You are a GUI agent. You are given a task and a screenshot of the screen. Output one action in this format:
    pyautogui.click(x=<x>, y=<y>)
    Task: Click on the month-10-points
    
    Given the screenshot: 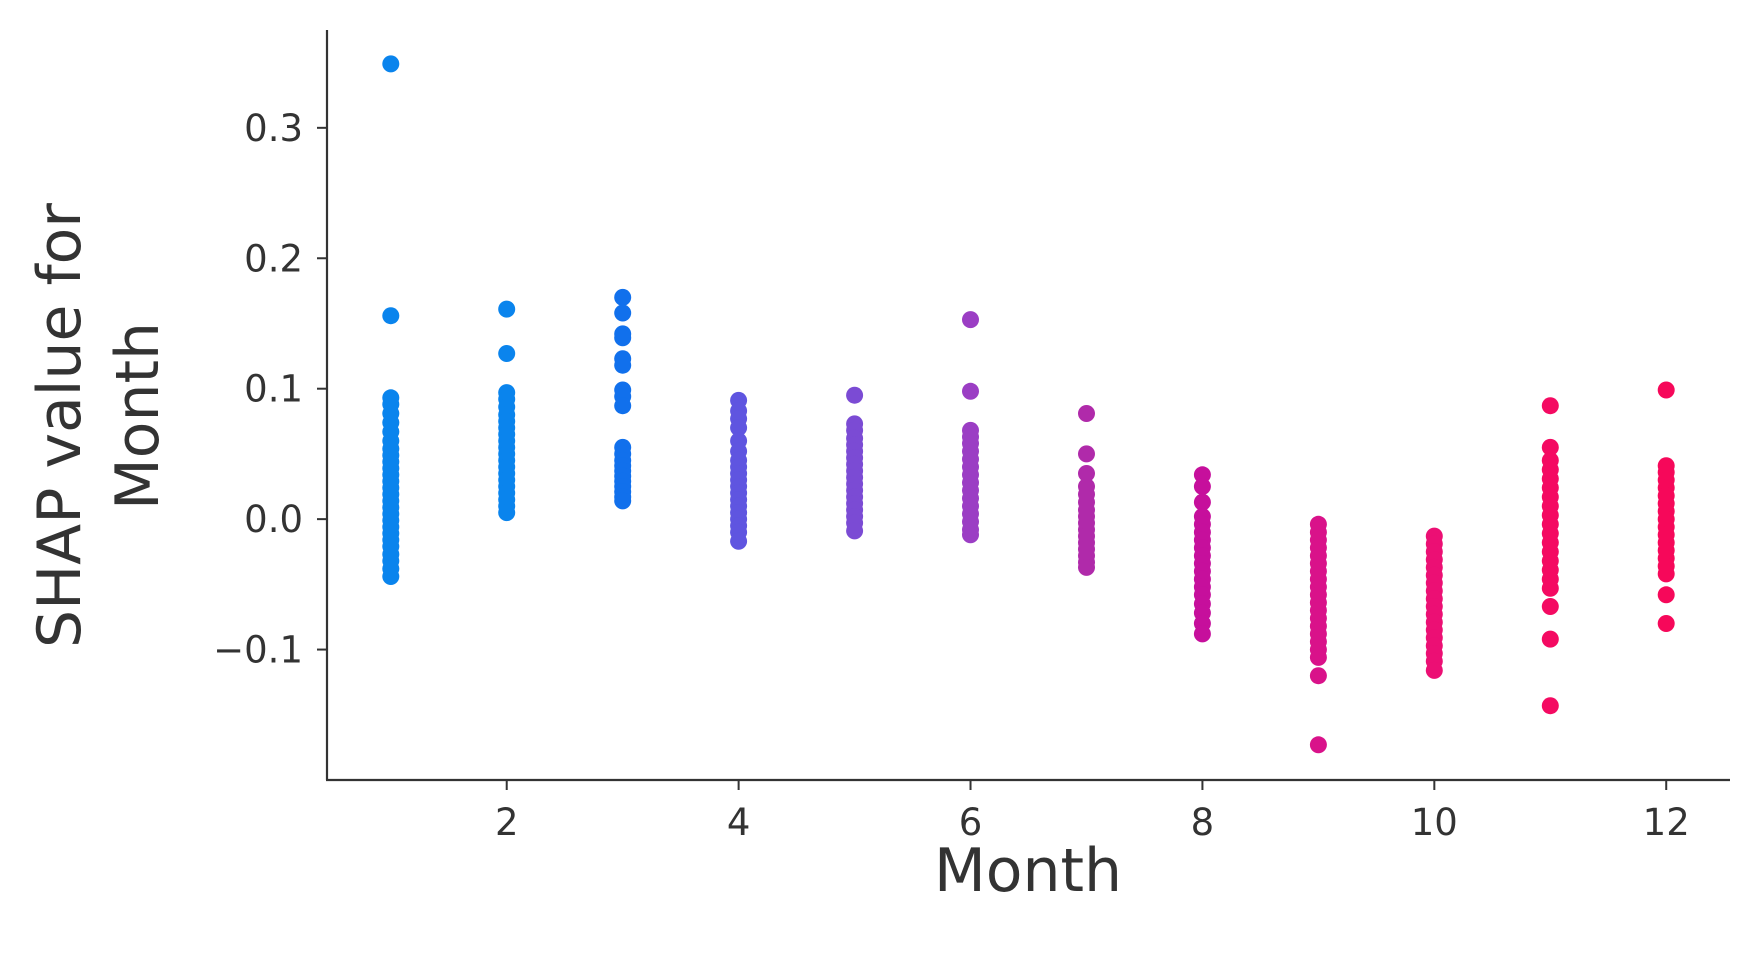 What is the action you would take?
    pyautogui.click(x=1434, y=603)
    